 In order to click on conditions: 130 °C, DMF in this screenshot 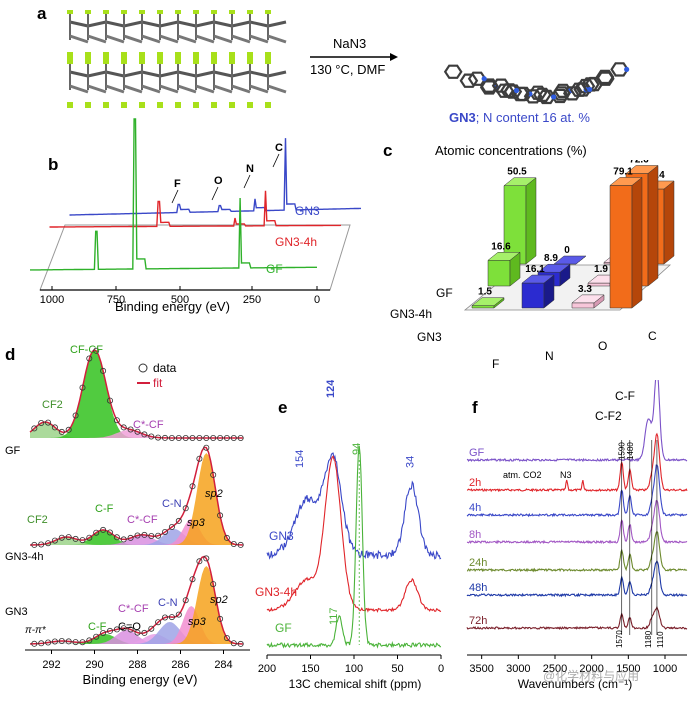, I will do `click(348, 69)`.